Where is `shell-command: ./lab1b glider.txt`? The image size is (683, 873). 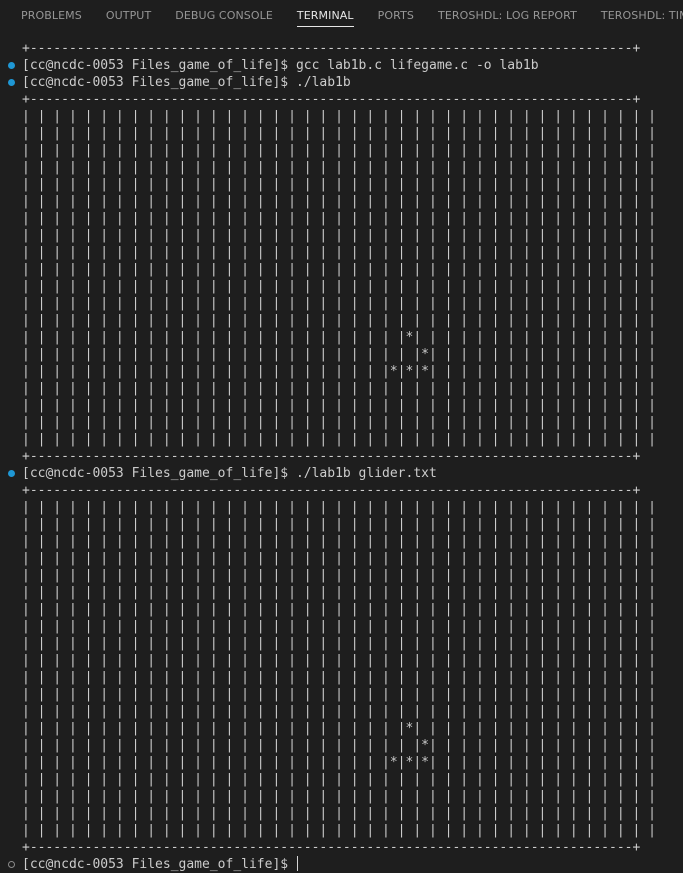
shell-command: ./lab1b glider.txt is located at coordinates (366, 473).